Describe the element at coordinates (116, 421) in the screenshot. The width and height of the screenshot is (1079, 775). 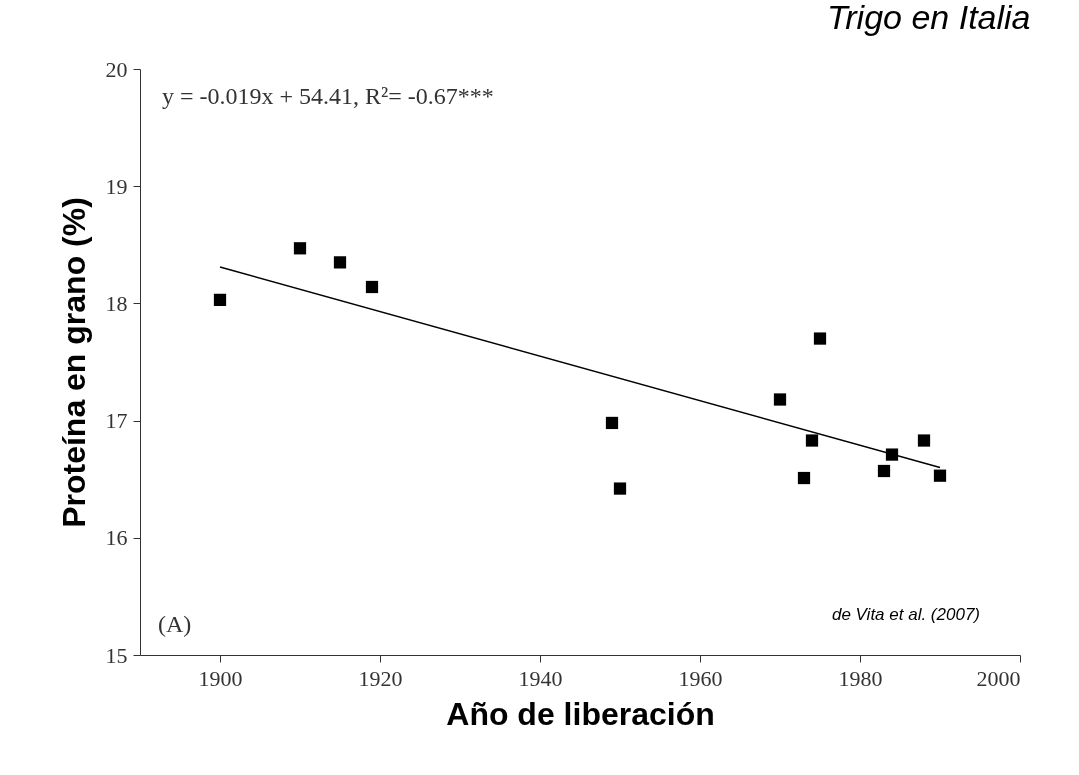
I see `y-tick-label: 17` at that location.